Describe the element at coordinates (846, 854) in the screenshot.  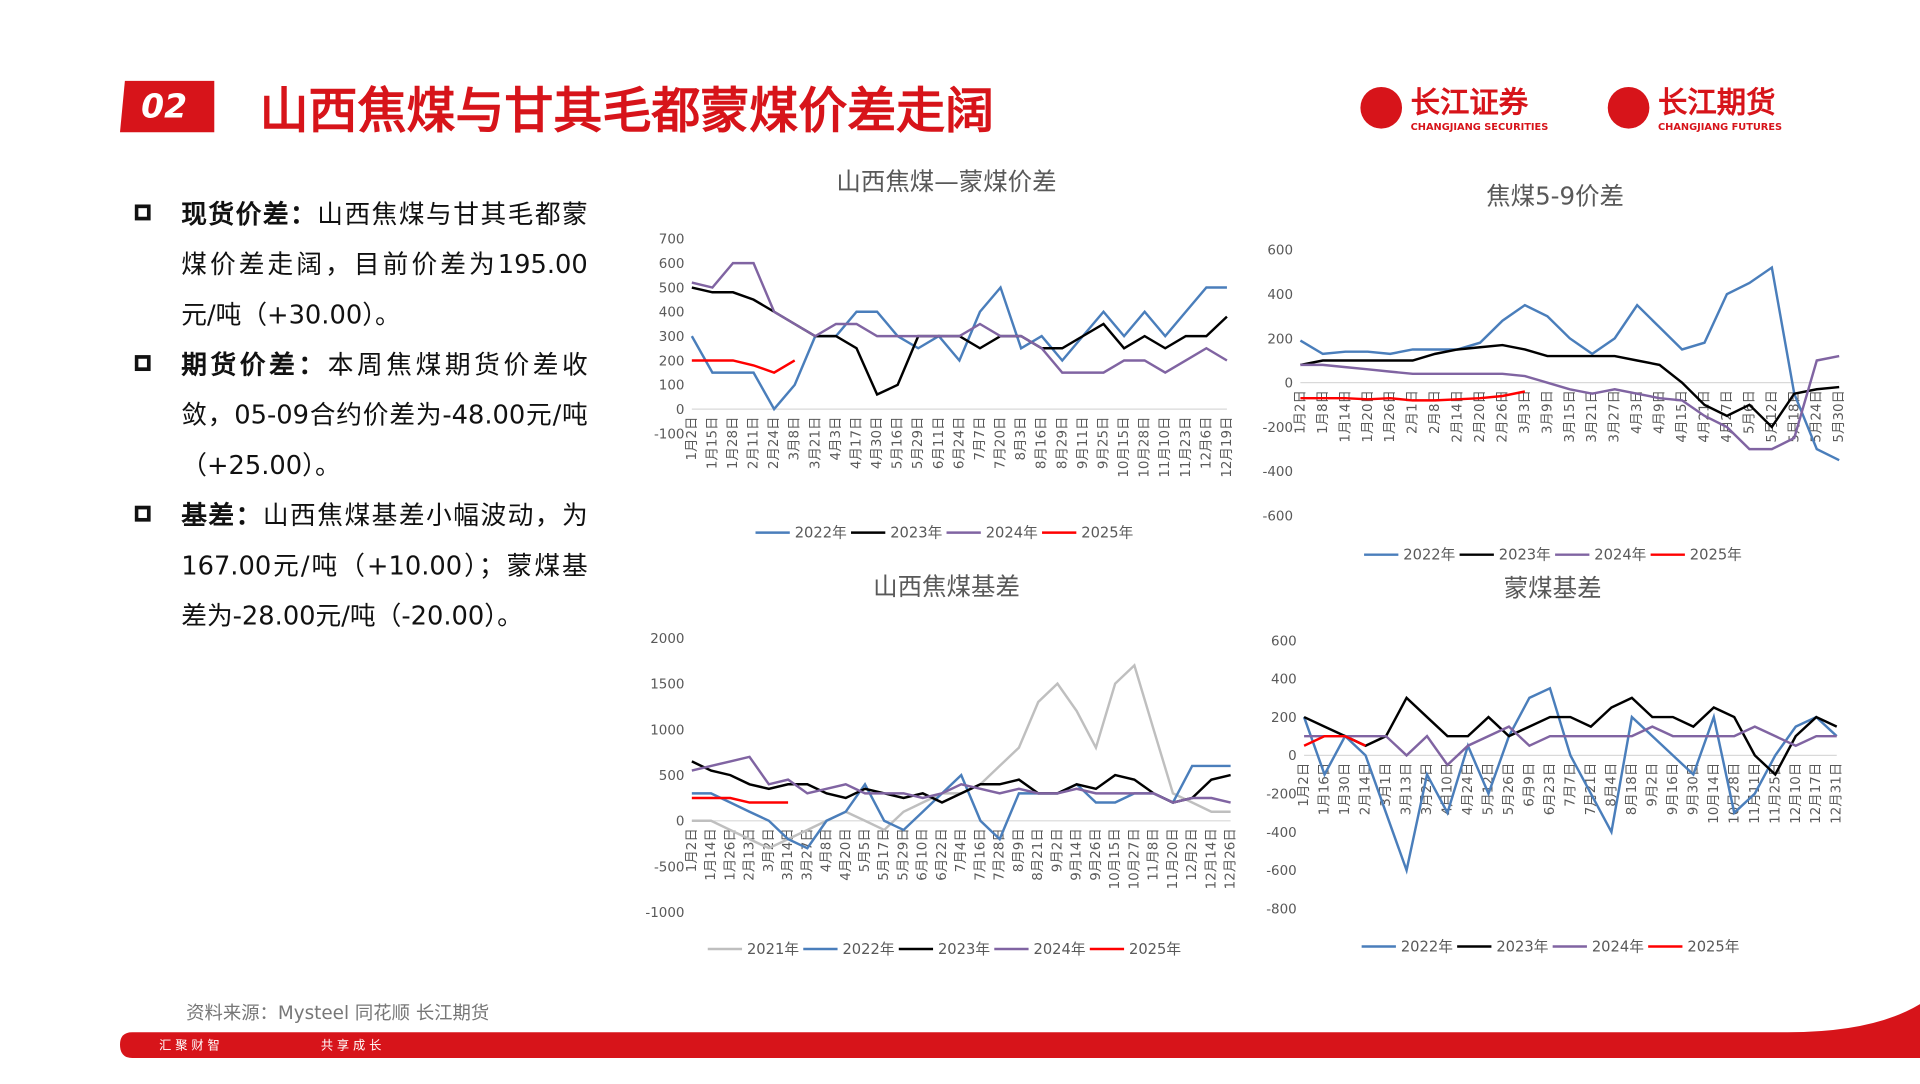
I see `x-tick-label: 4月20日` at that location.